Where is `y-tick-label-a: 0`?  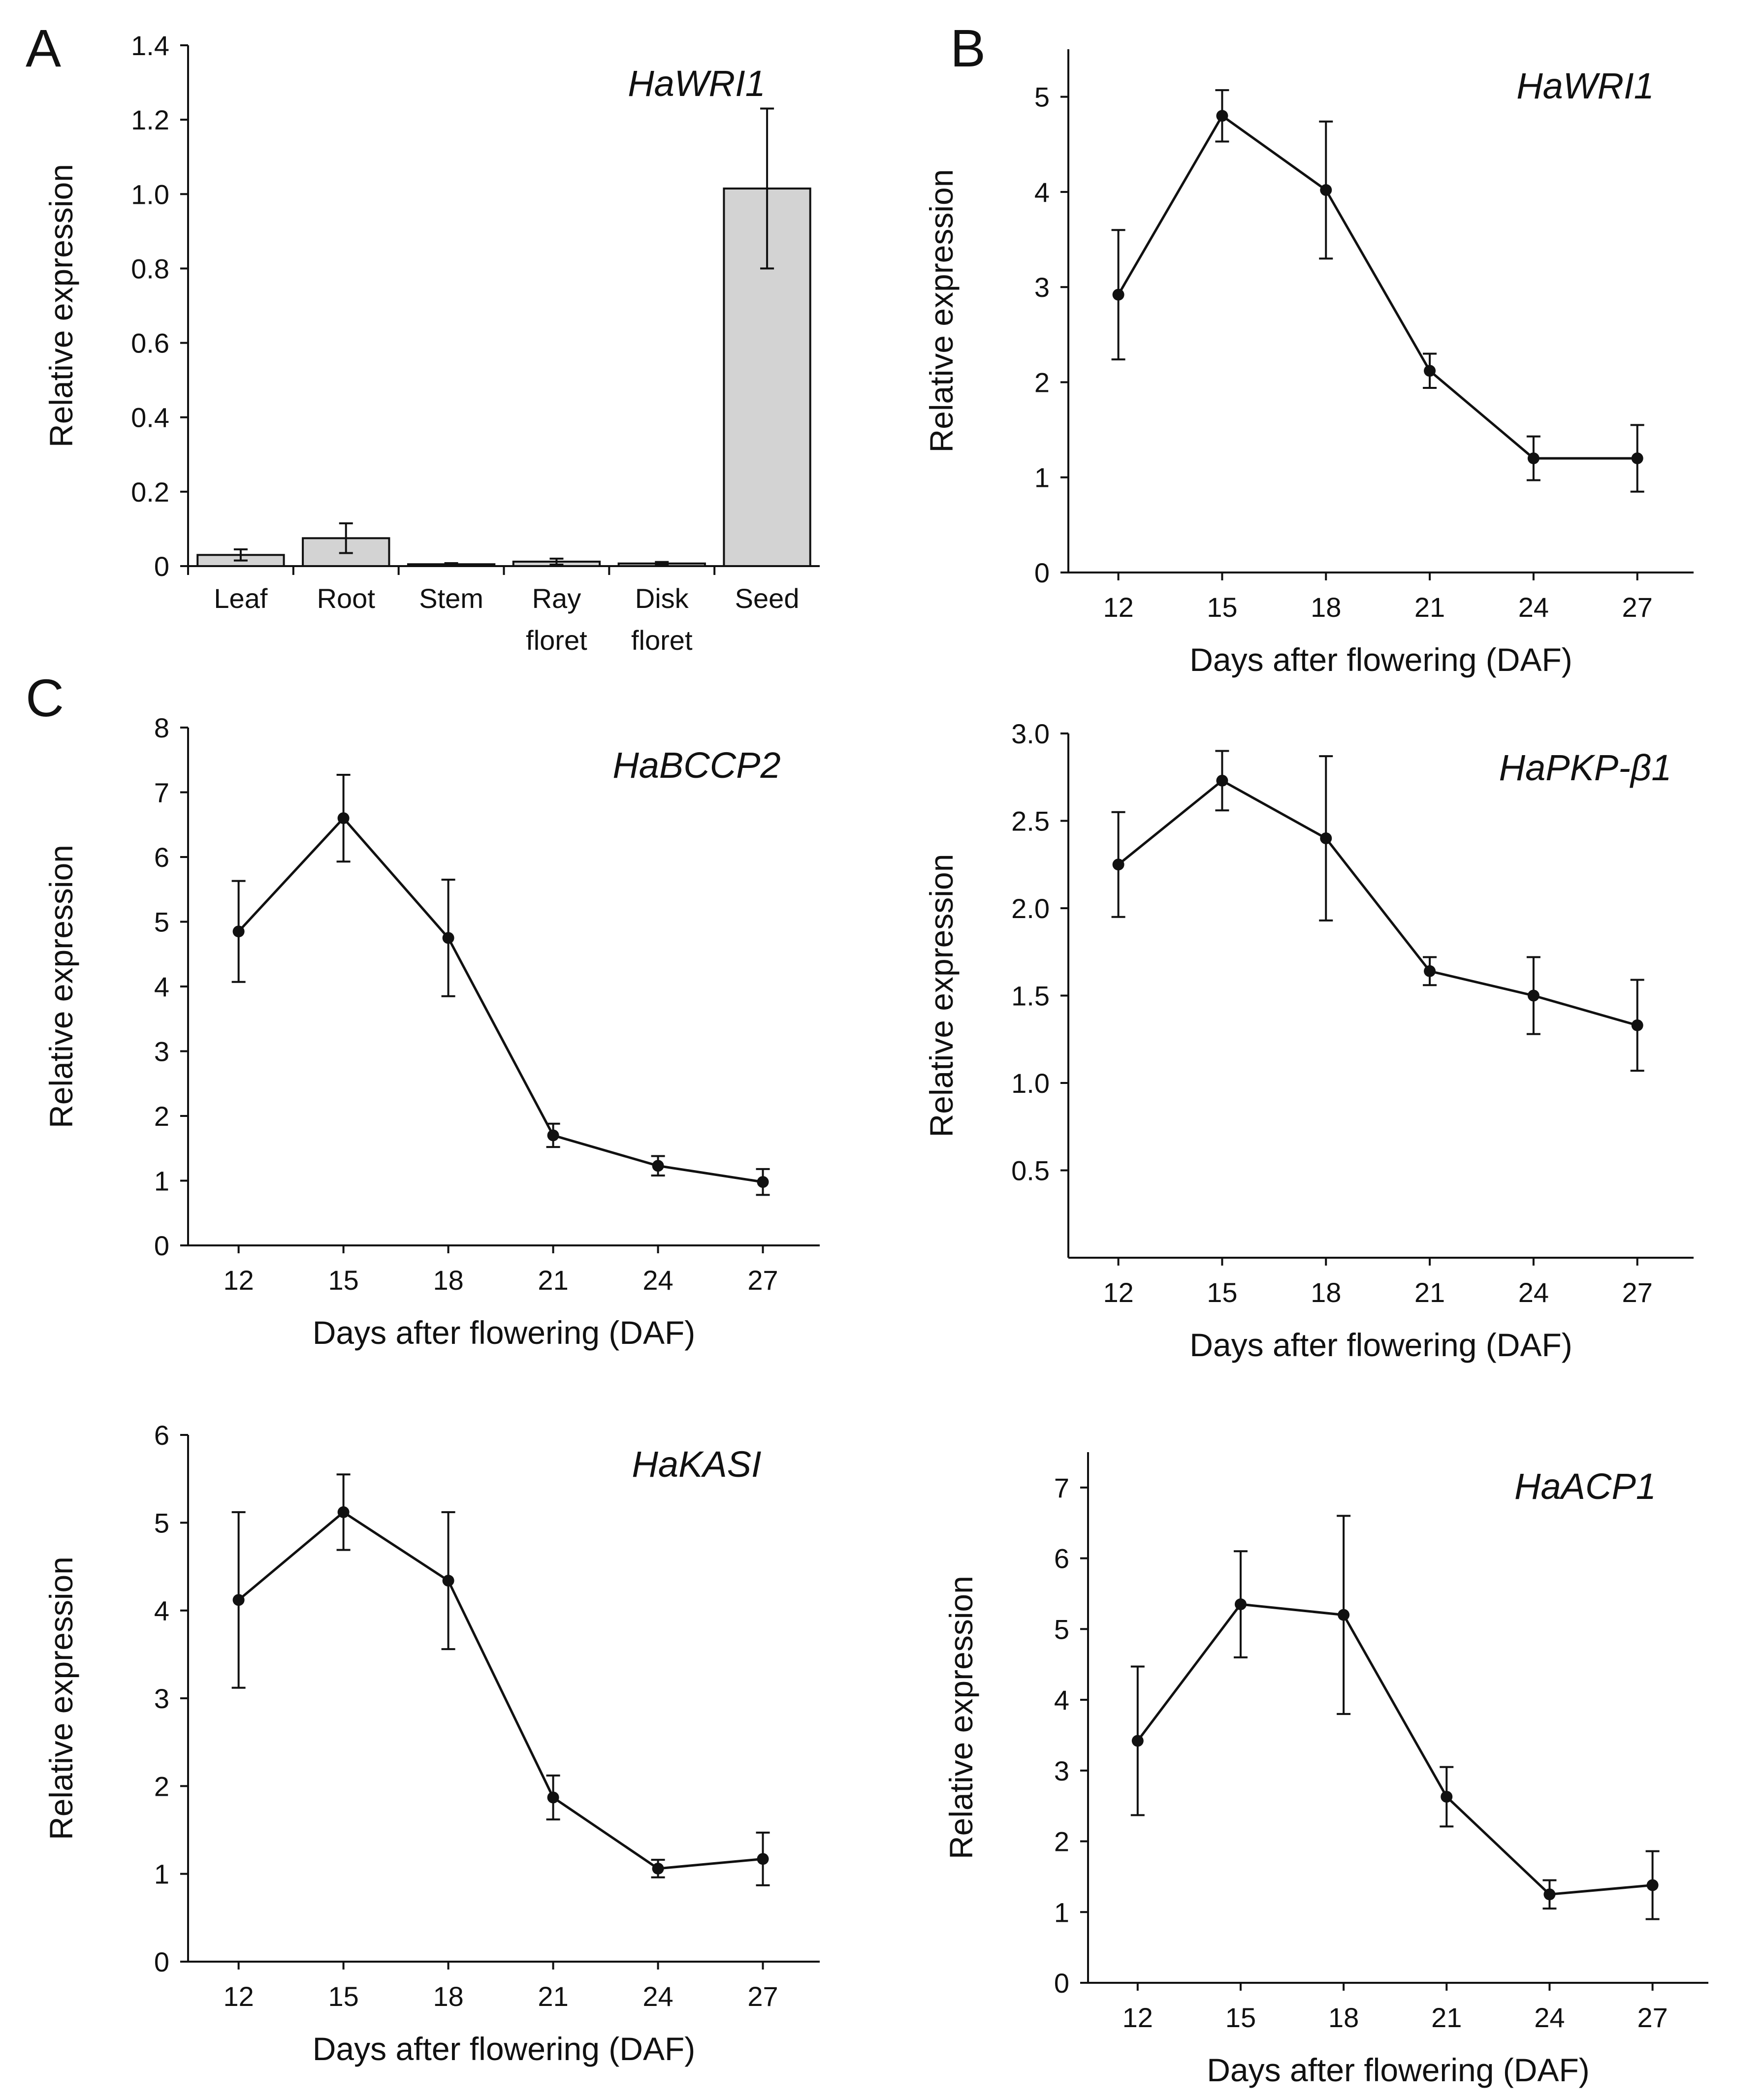
y-tick-label-a: 0 is located at coordinates (161, 567).